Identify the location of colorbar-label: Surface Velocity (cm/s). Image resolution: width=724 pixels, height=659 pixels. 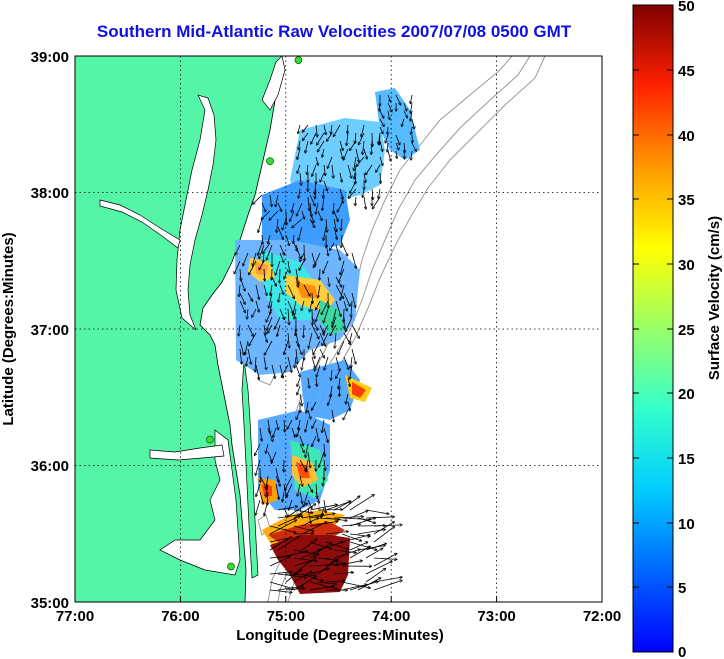
(714, 298).